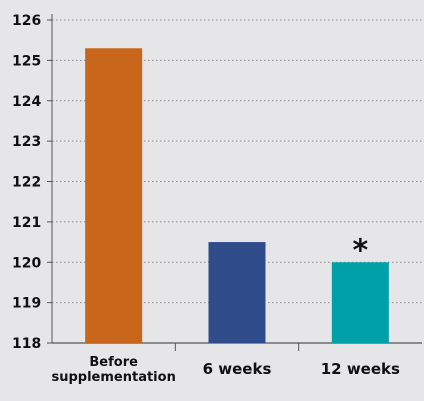  What do you see at coordinates (360, 369) in the screenshot?
I see `x-category-label: 12 weeks` at bounding box center [360, 369].